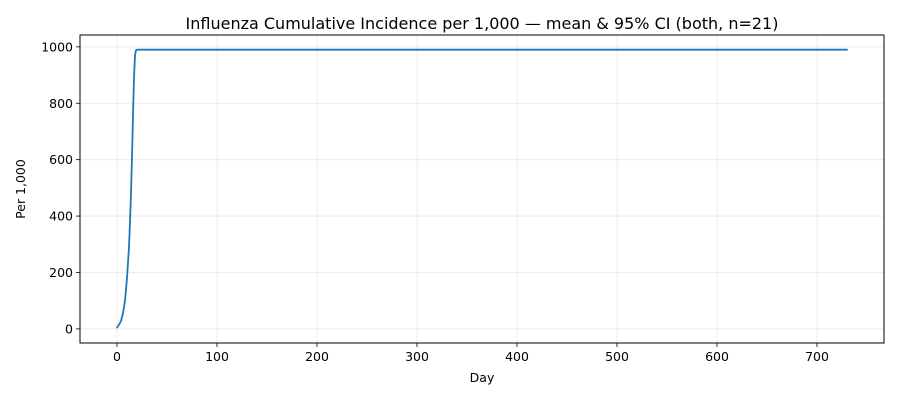  I want to click on y-tick-label: 800, so click(61, 103).